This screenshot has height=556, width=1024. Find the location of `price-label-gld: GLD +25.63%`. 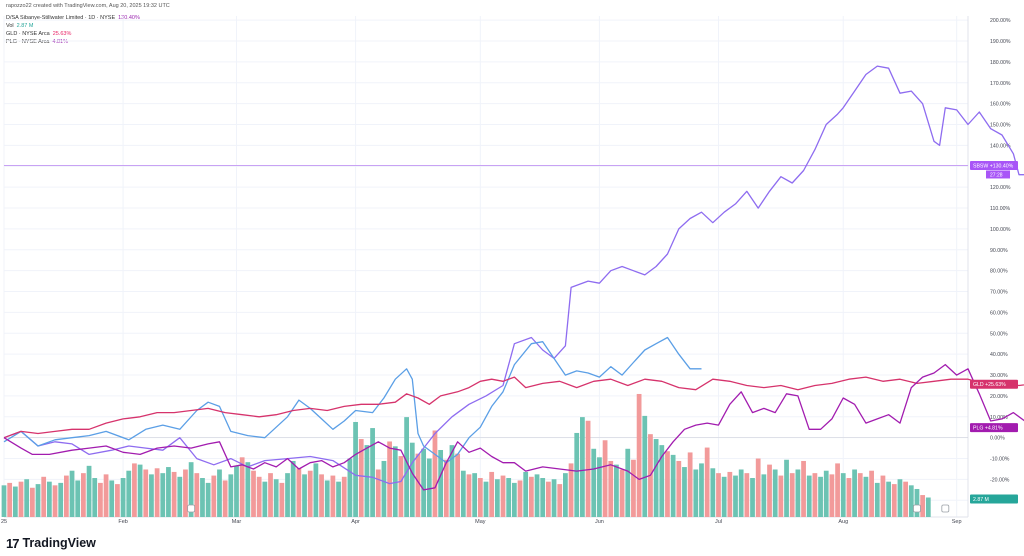

price-label-gld: GLD +25.63% is located at coordinates (994, 384).